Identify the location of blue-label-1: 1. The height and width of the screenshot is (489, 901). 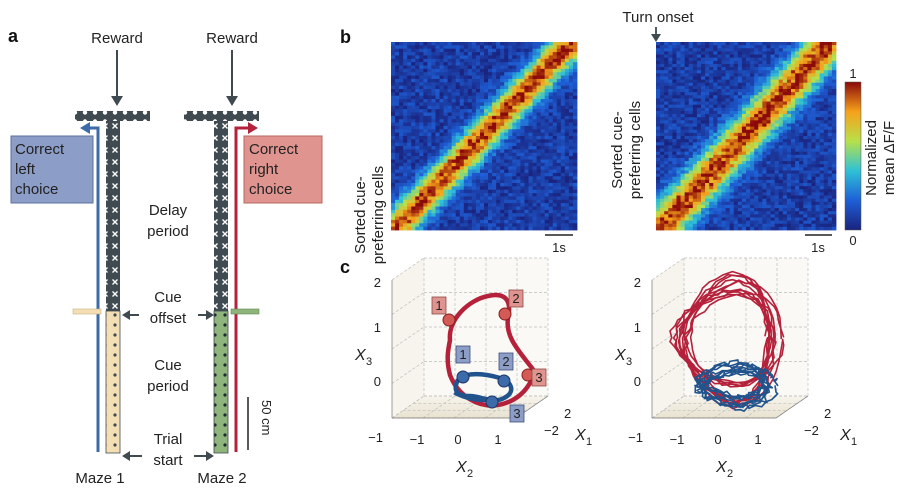
(463, 354).